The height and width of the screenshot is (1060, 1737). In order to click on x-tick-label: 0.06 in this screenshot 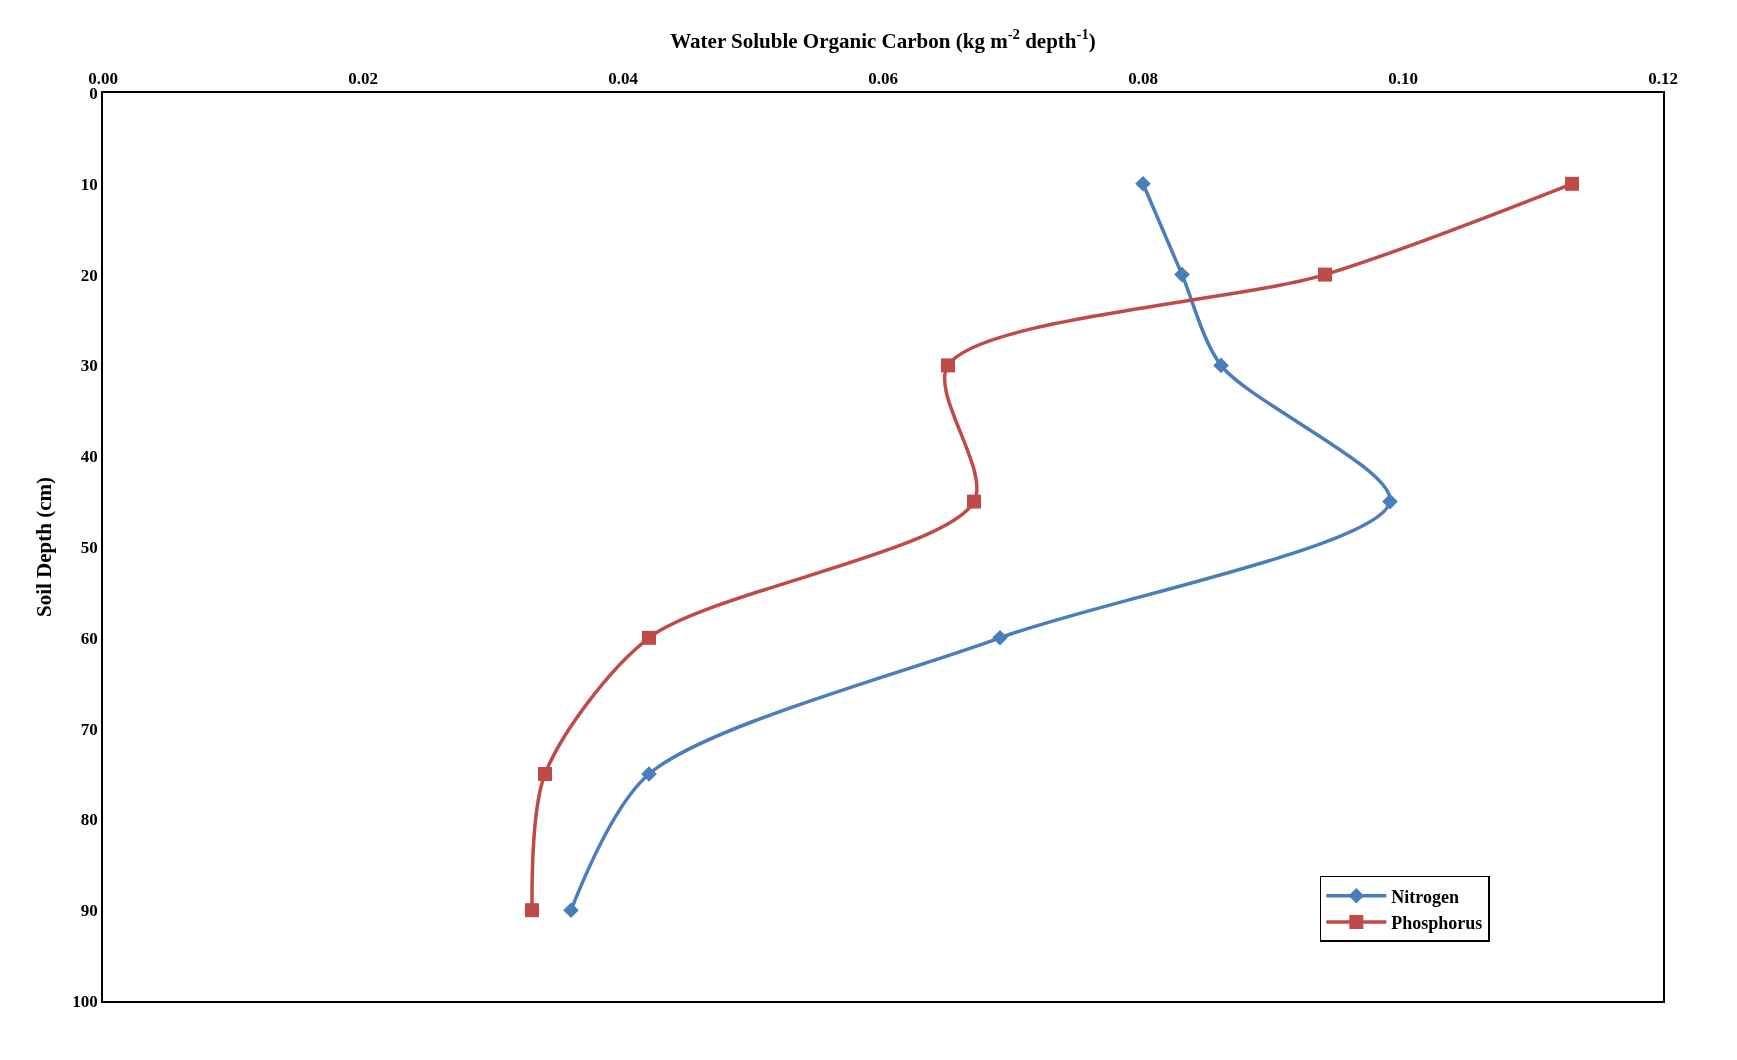, I will do `click(883, 79)`.